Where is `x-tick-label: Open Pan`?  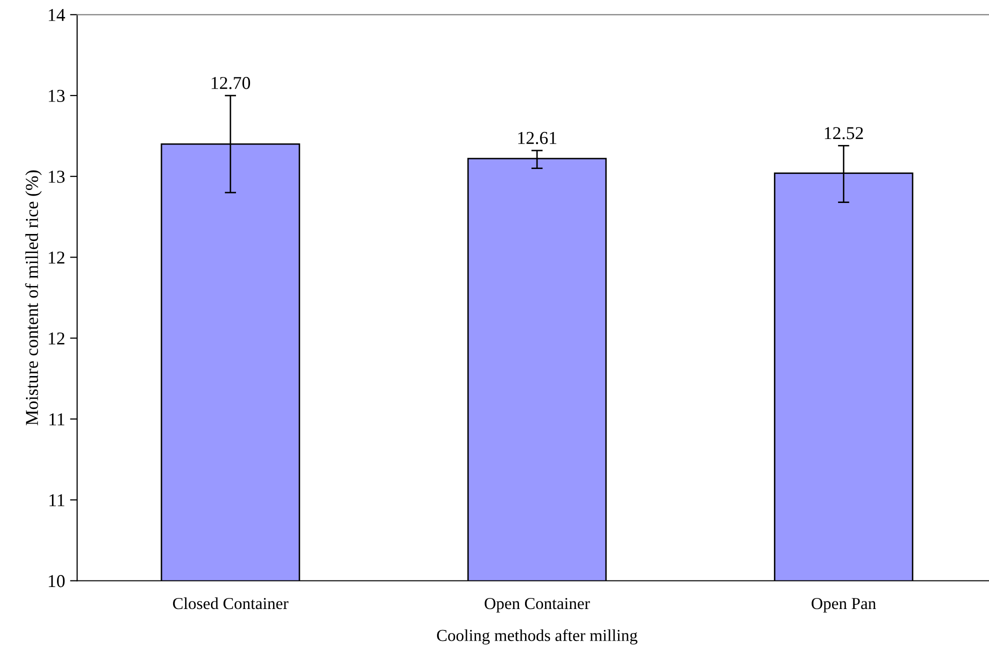 x-tick-label: Open Pan is located at coordinates (844, 605).